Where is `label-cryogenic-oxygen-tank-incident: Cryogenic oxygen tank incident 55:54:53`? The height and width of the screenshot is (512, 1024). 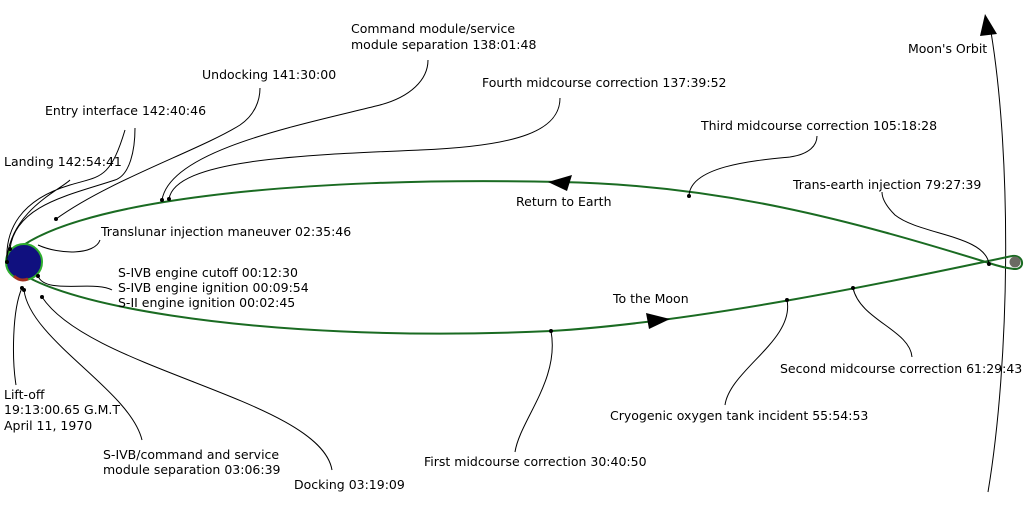
label-cryogenic-oxygen-tank-incident: Cryogenic oxygen tank incident 55:54:53 is located at coordinates (739, 415).